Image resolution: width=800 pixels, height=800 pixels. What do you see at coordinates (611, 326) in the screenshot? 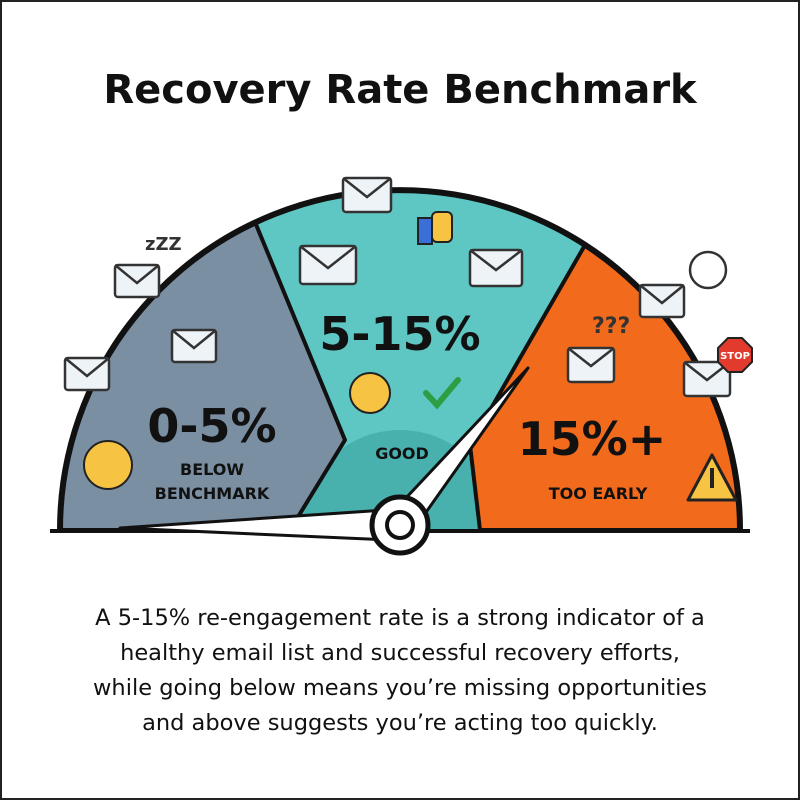
I see `question-text: ???` at bounding box center [611, 326].